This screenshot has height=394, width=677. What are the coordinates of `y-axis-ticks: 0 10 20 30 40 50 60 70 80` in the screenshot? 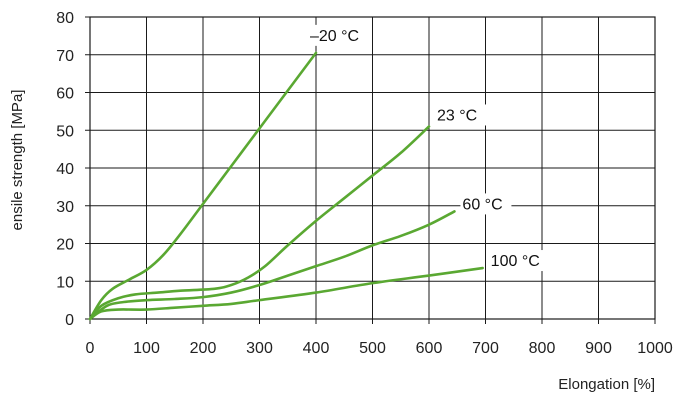 It's located at (73, 169).